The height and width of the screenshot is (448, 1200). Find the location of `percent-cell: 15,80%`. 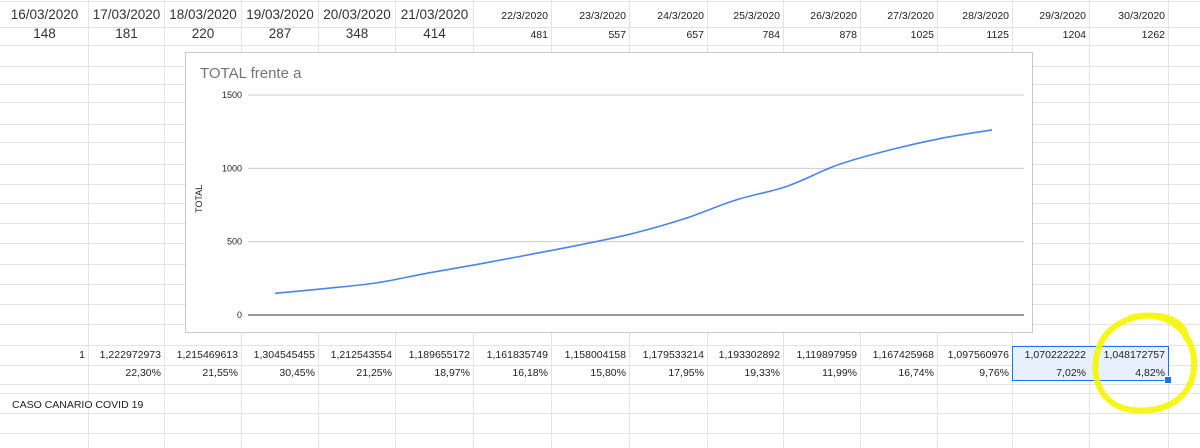

percent-cell: 15,80% is located at coordinates (608, 373).